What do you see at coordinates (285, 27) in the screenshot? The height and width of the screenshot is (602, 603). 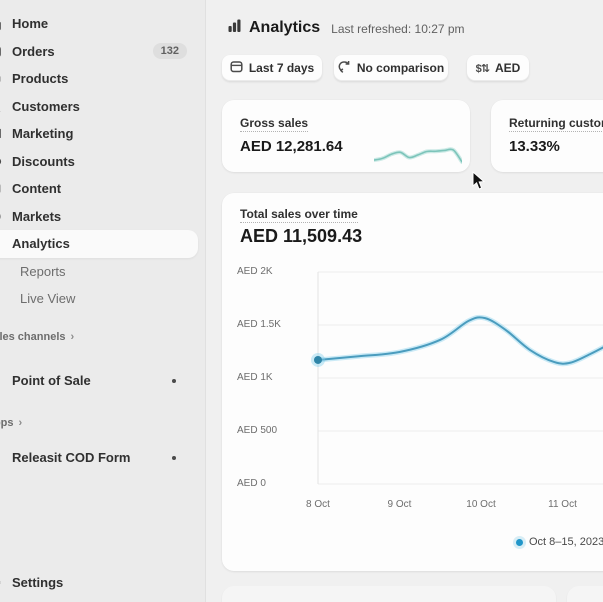 I see `page-title: Analytics` at bounding box center [285, 27].